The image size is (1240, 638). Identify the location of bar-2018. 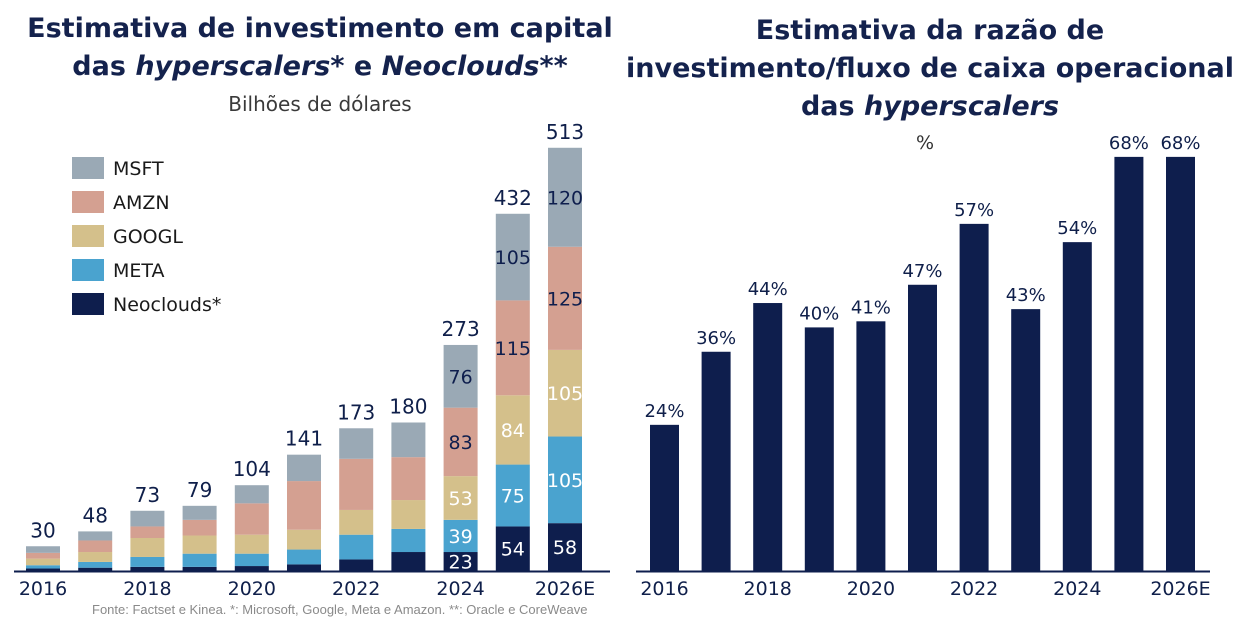
(768, 437).